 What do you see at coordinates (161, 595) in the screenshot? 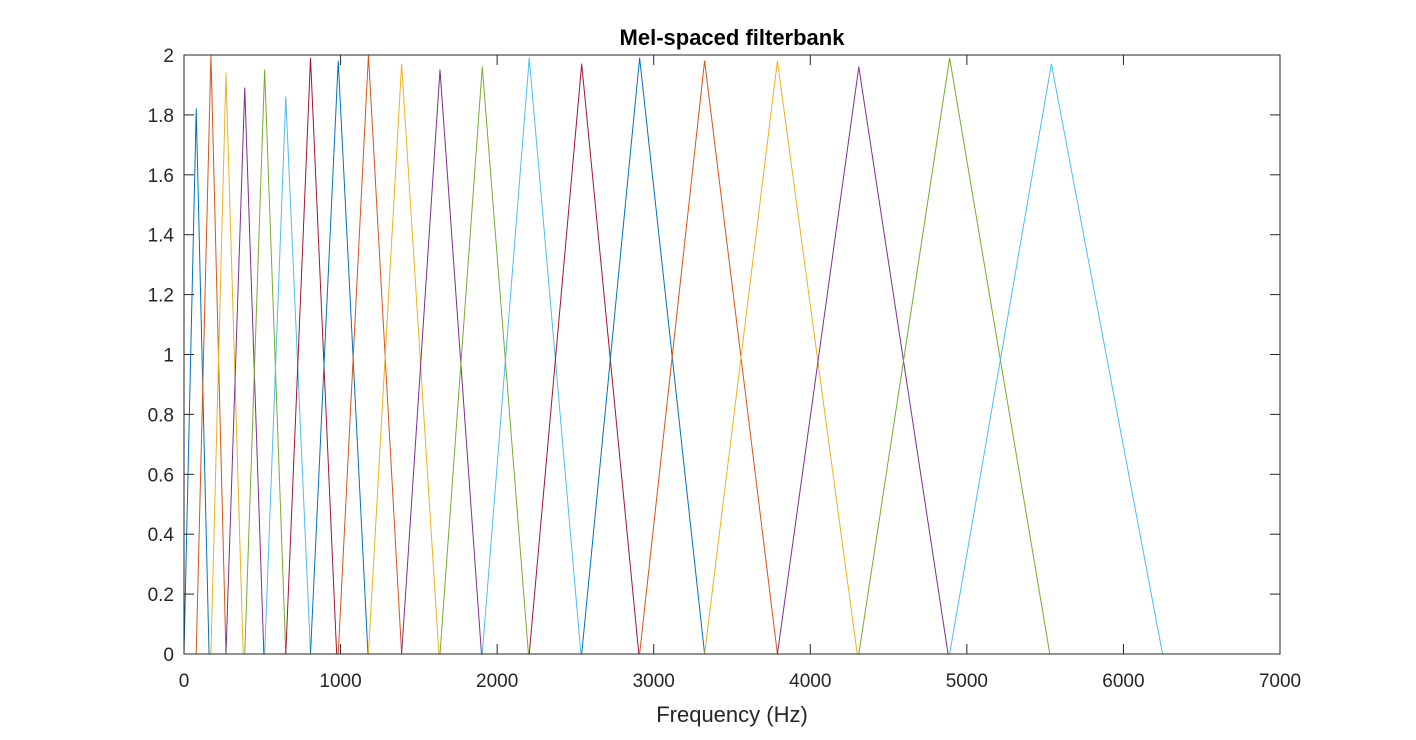
I see `y-tick-label: 0.2` at bounding box center [161, 595].